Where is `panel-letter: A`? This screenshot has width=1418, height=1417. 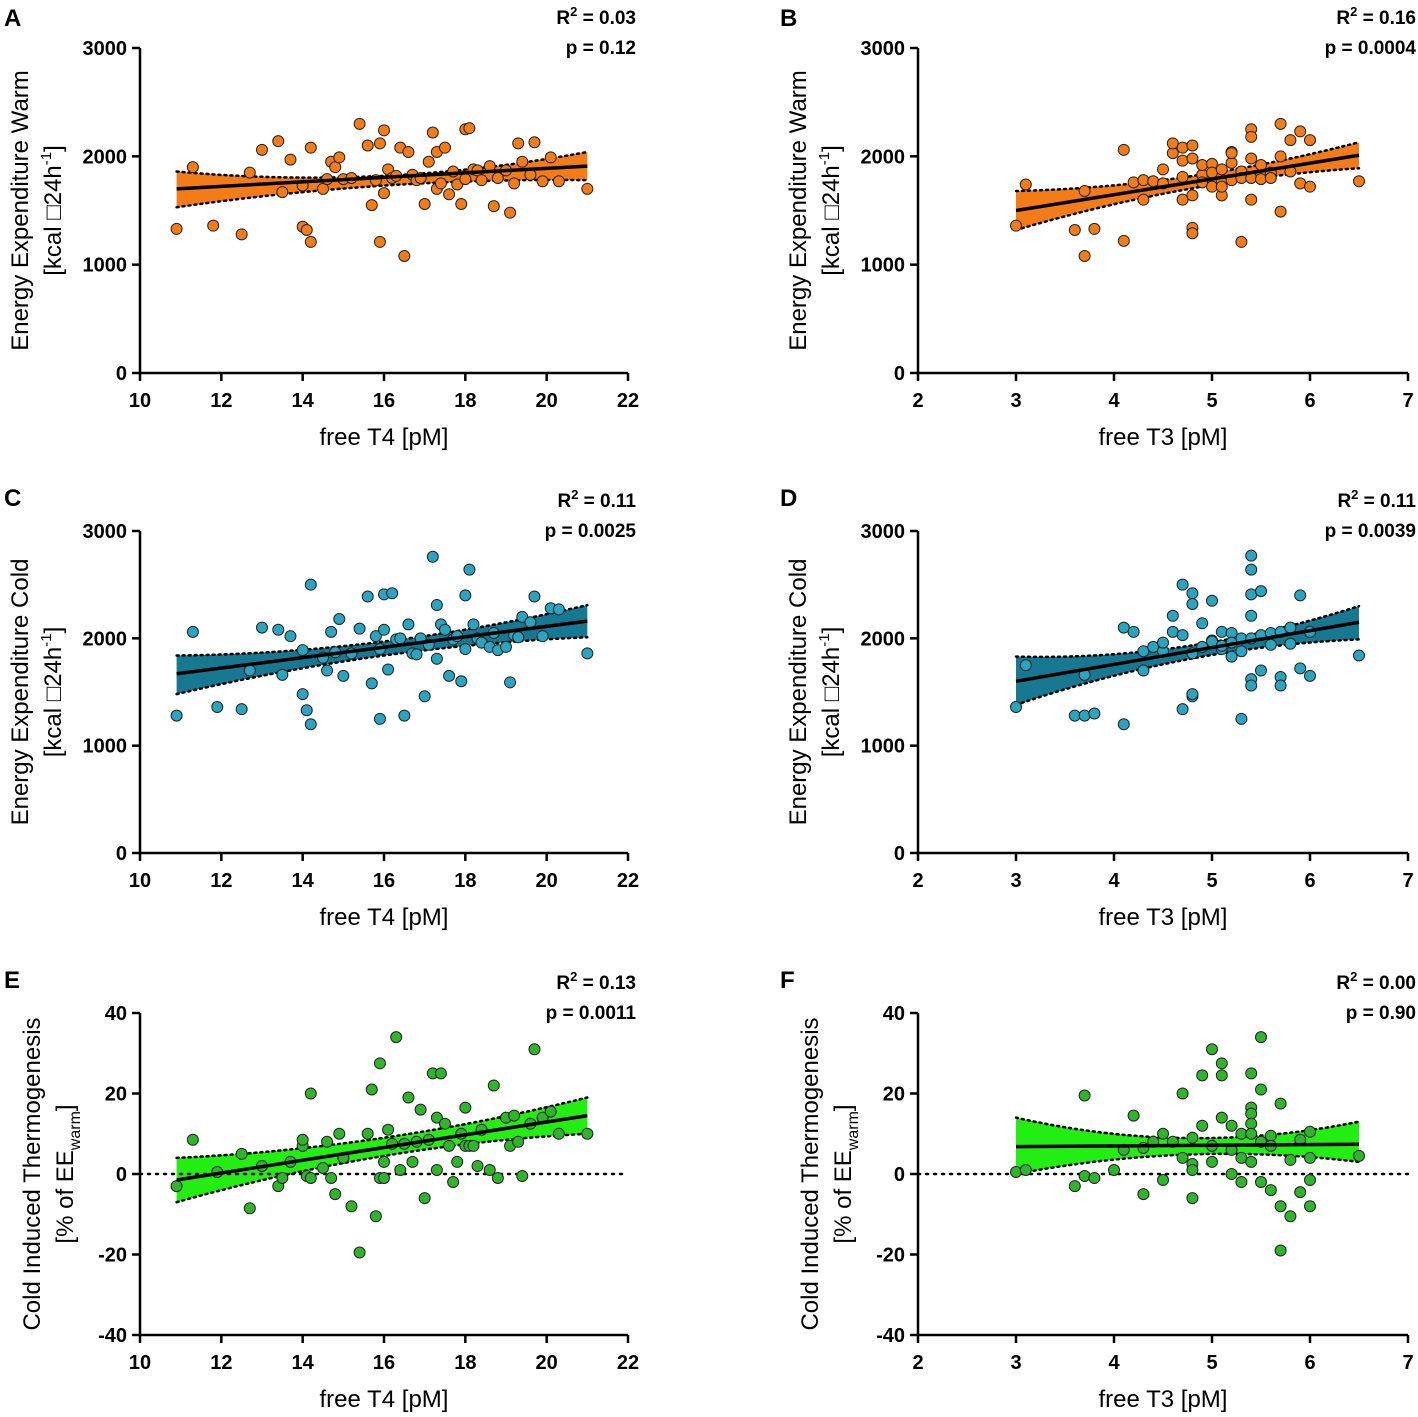 panel-letter: A is located at coordinates (12, 18).